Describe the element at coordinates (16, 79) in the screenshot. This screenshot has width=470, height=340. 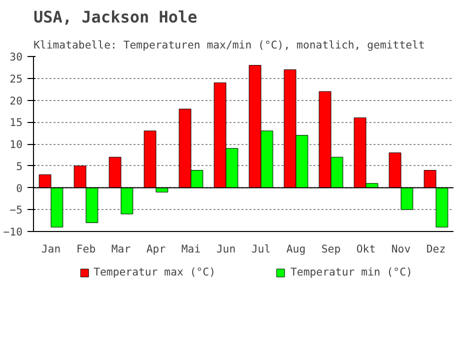
I see `y-tick-label: 25` at that location.